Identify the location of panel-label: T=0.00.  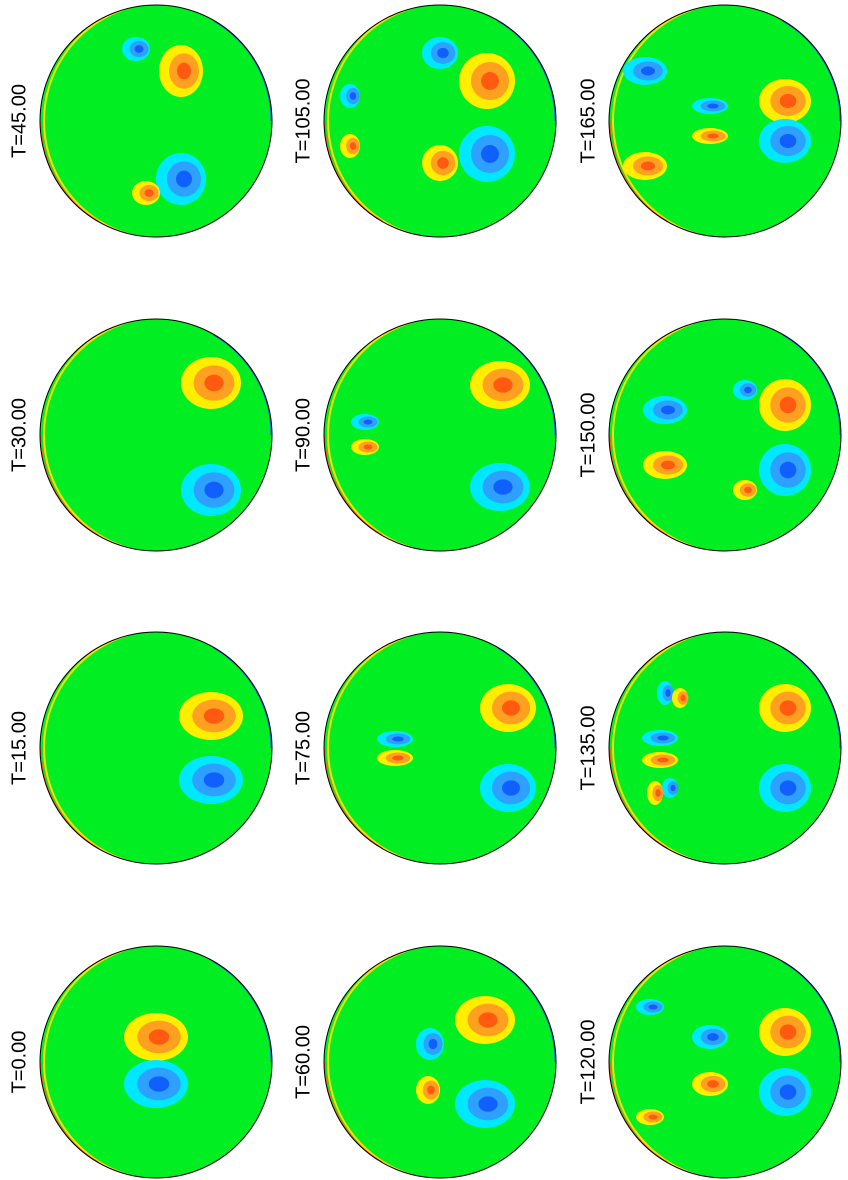
(19, 1062).